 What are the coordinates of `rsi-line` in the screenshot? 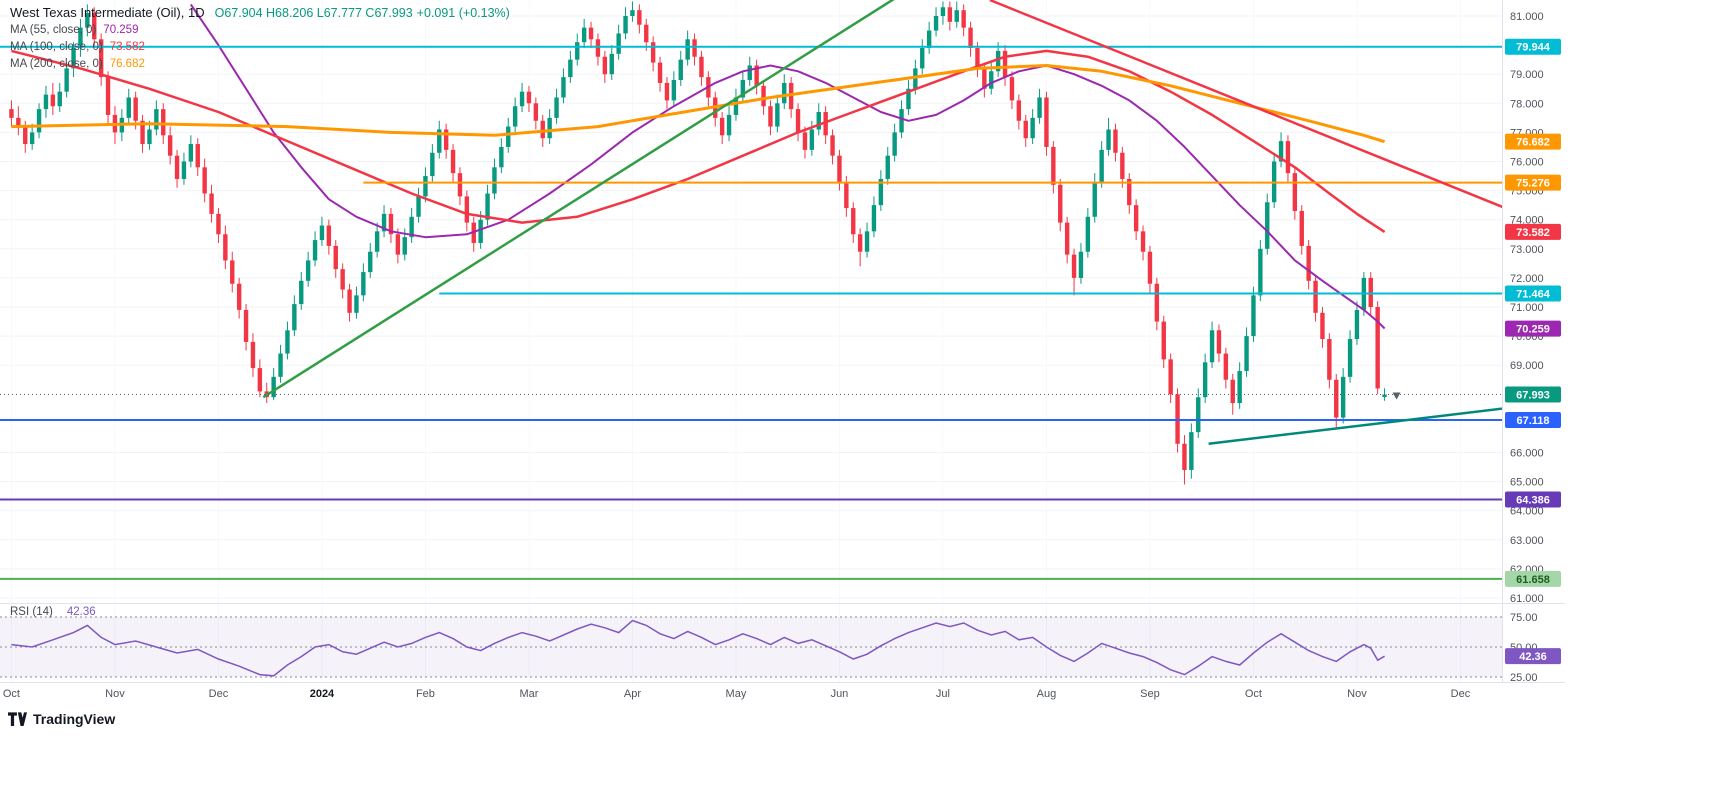 It's located at (698, 648).